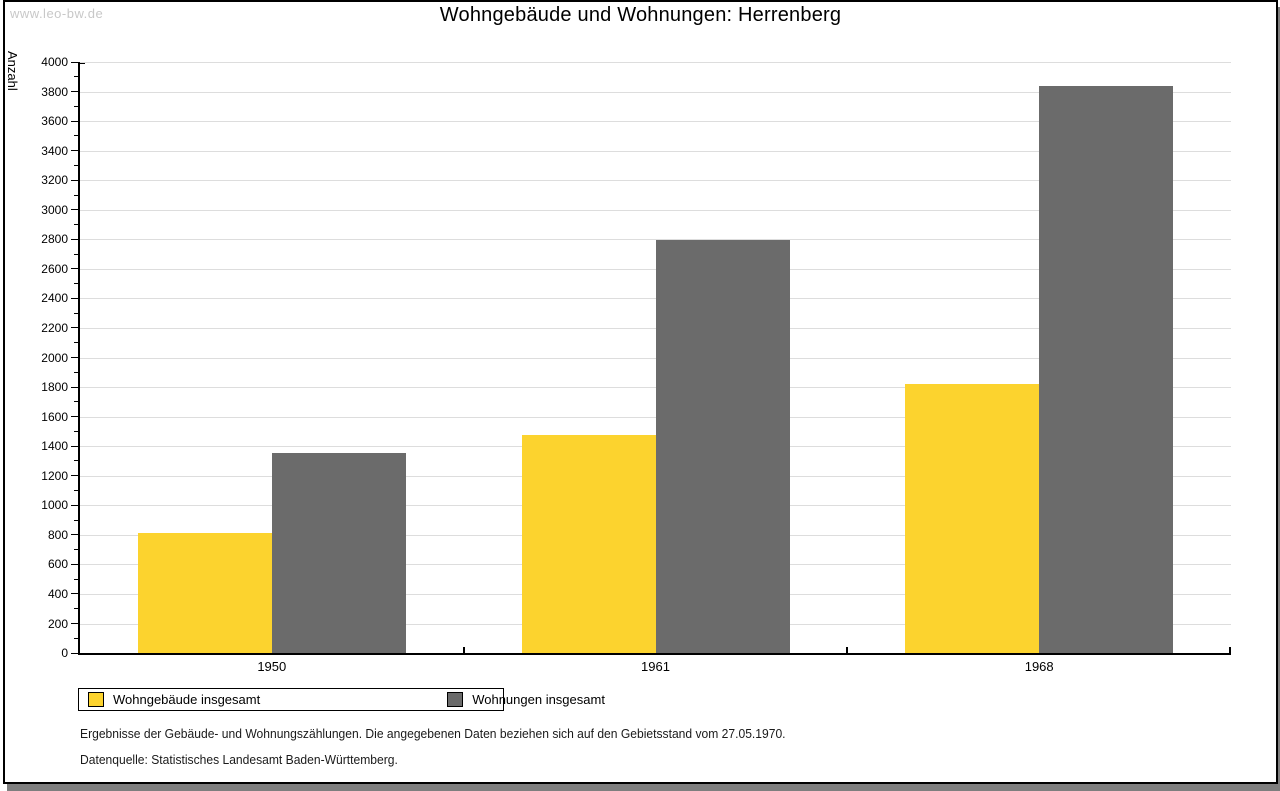 The image size is (1280, 791). What do you see at coordinates (54, 121) in the screenshot?
I see `y-tick-label: 3600` at bounding box center [54, 121].